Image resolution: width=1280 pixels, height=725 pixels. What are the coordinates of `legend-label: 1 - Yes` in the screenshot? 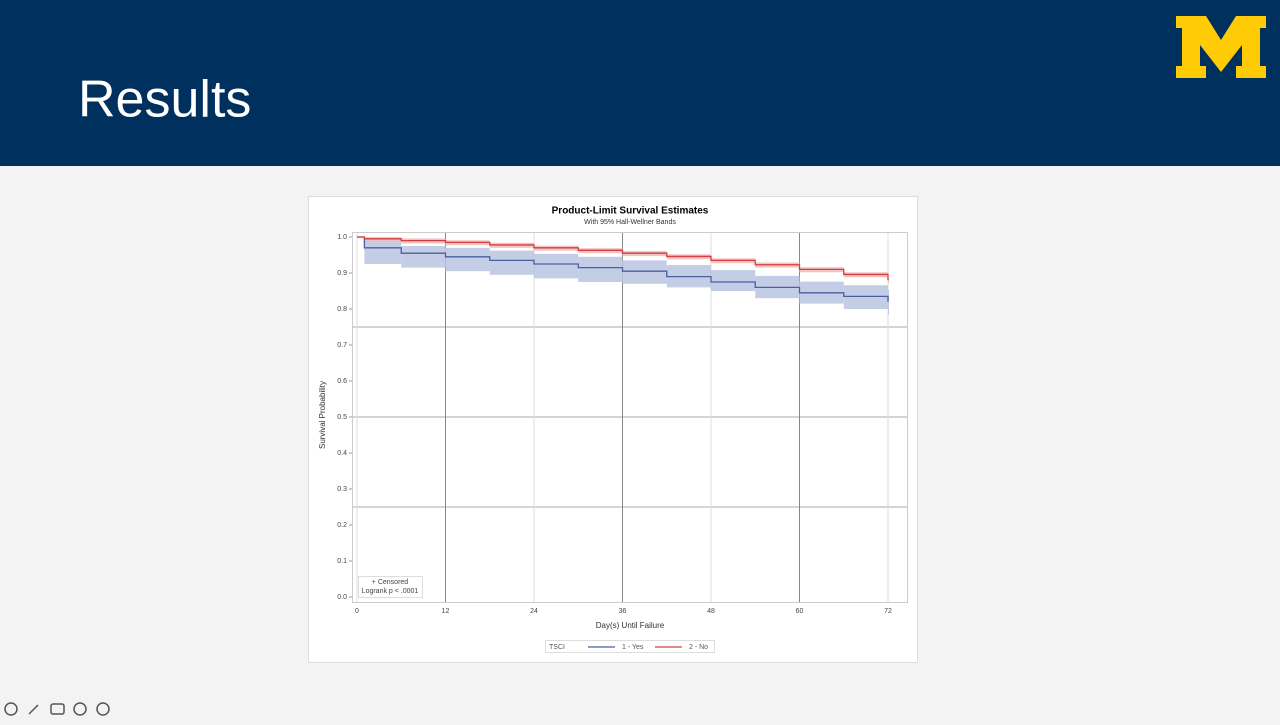 It's located at (633, 647).